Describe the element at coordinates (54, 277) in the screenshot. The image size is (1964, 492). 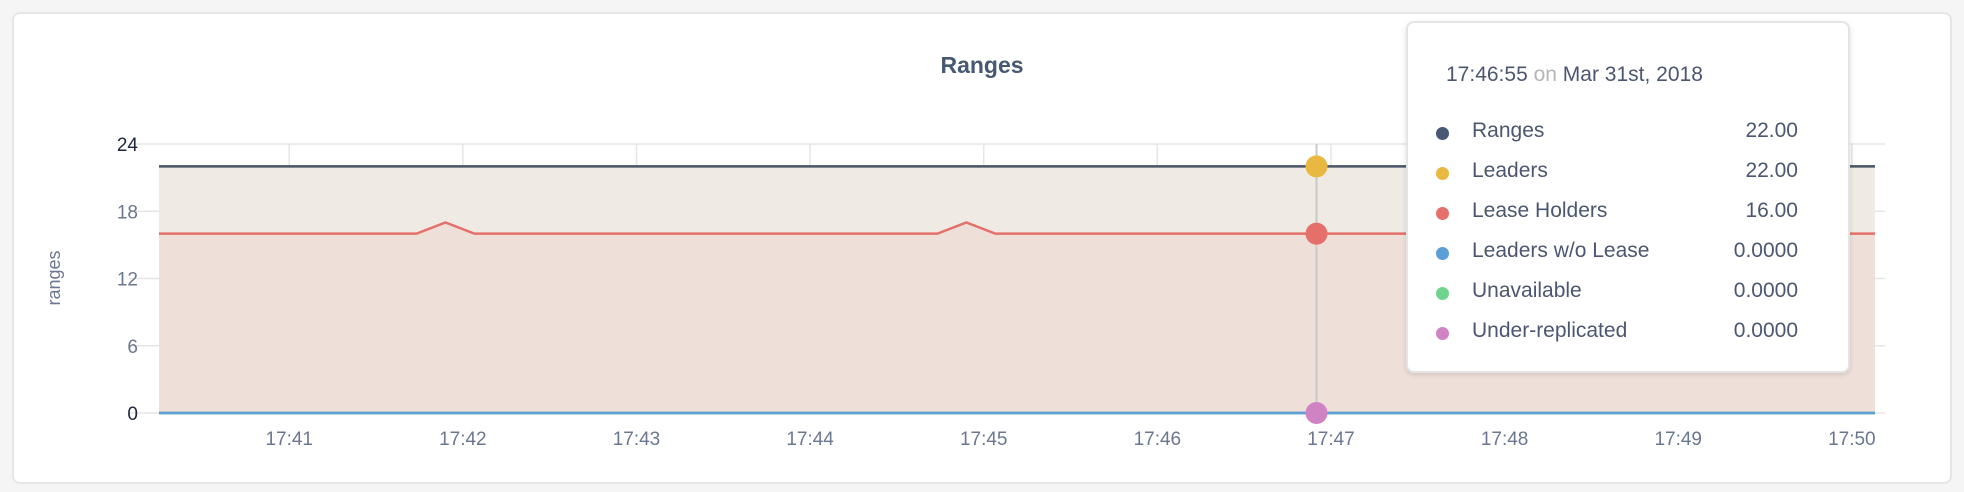
I see `y-axis-label: ranges` at that location.